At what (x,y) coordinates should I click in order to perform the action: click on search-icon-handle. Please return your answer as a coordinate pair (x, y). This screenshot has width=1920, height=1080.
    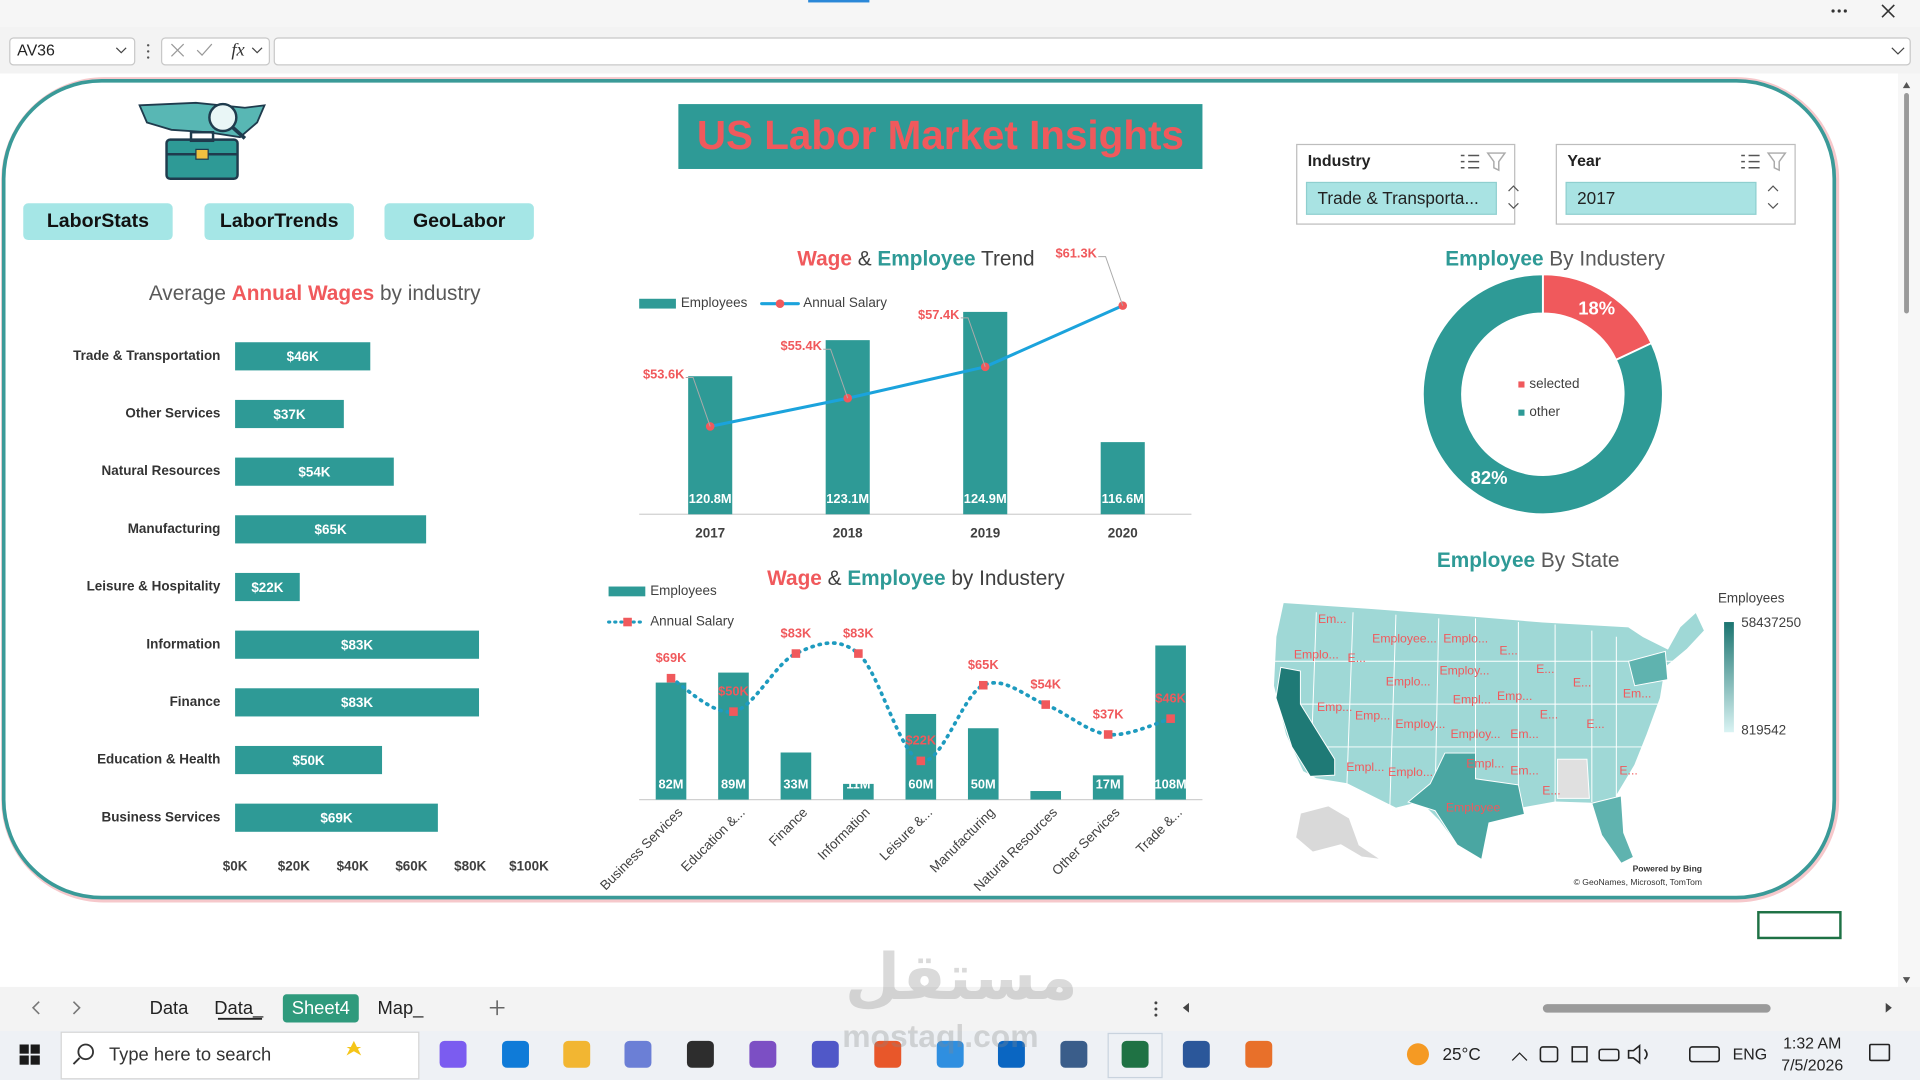
    Looking at the image, I should click on (76, 1061).